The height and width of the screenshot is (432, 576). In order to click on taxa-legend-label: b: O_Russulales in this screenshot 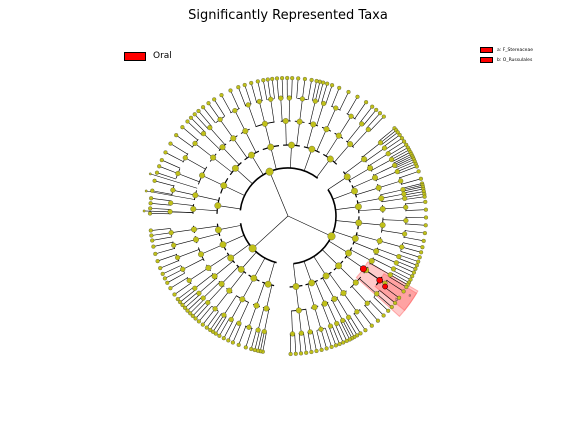, I will do `click(515, 60)`.